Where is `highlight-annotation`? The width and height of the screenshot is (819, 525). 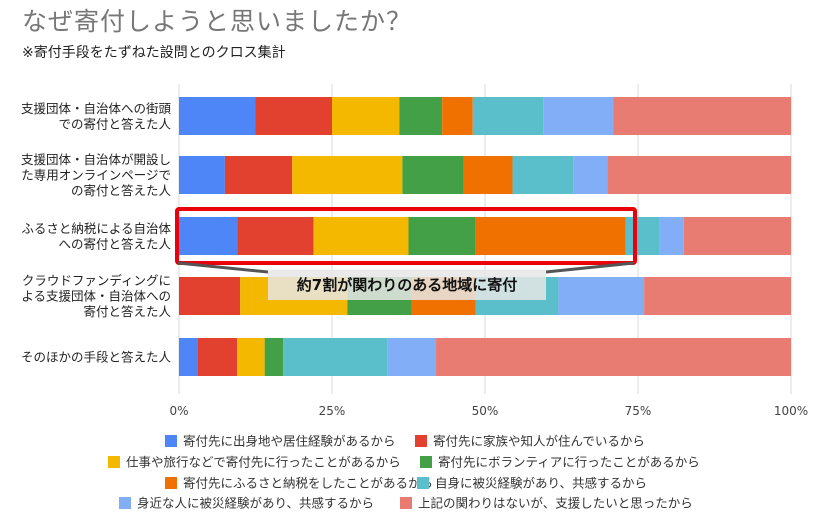
highlight-annotation is located at coordinates (406, 240).